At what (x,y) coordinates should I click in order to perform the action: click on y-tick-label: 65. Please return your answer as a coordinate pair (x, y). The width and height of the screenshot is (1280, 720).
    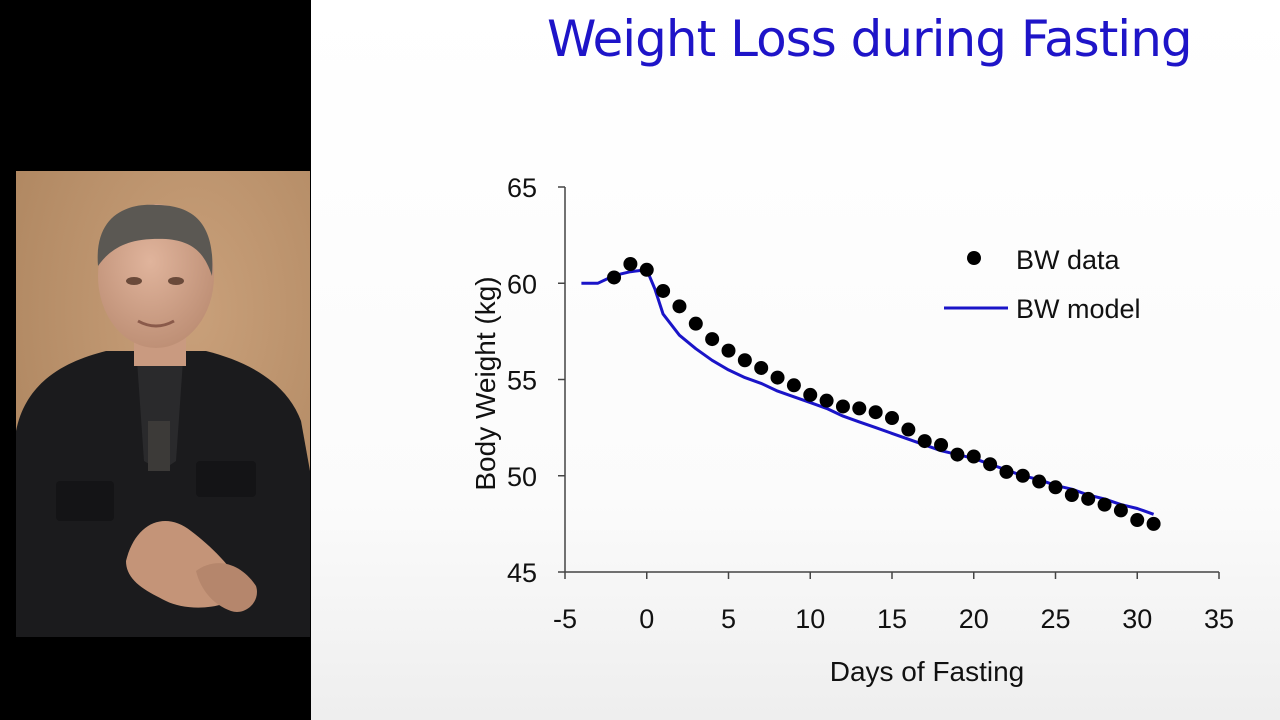
    Looking at the image, I should click on (522, 188).